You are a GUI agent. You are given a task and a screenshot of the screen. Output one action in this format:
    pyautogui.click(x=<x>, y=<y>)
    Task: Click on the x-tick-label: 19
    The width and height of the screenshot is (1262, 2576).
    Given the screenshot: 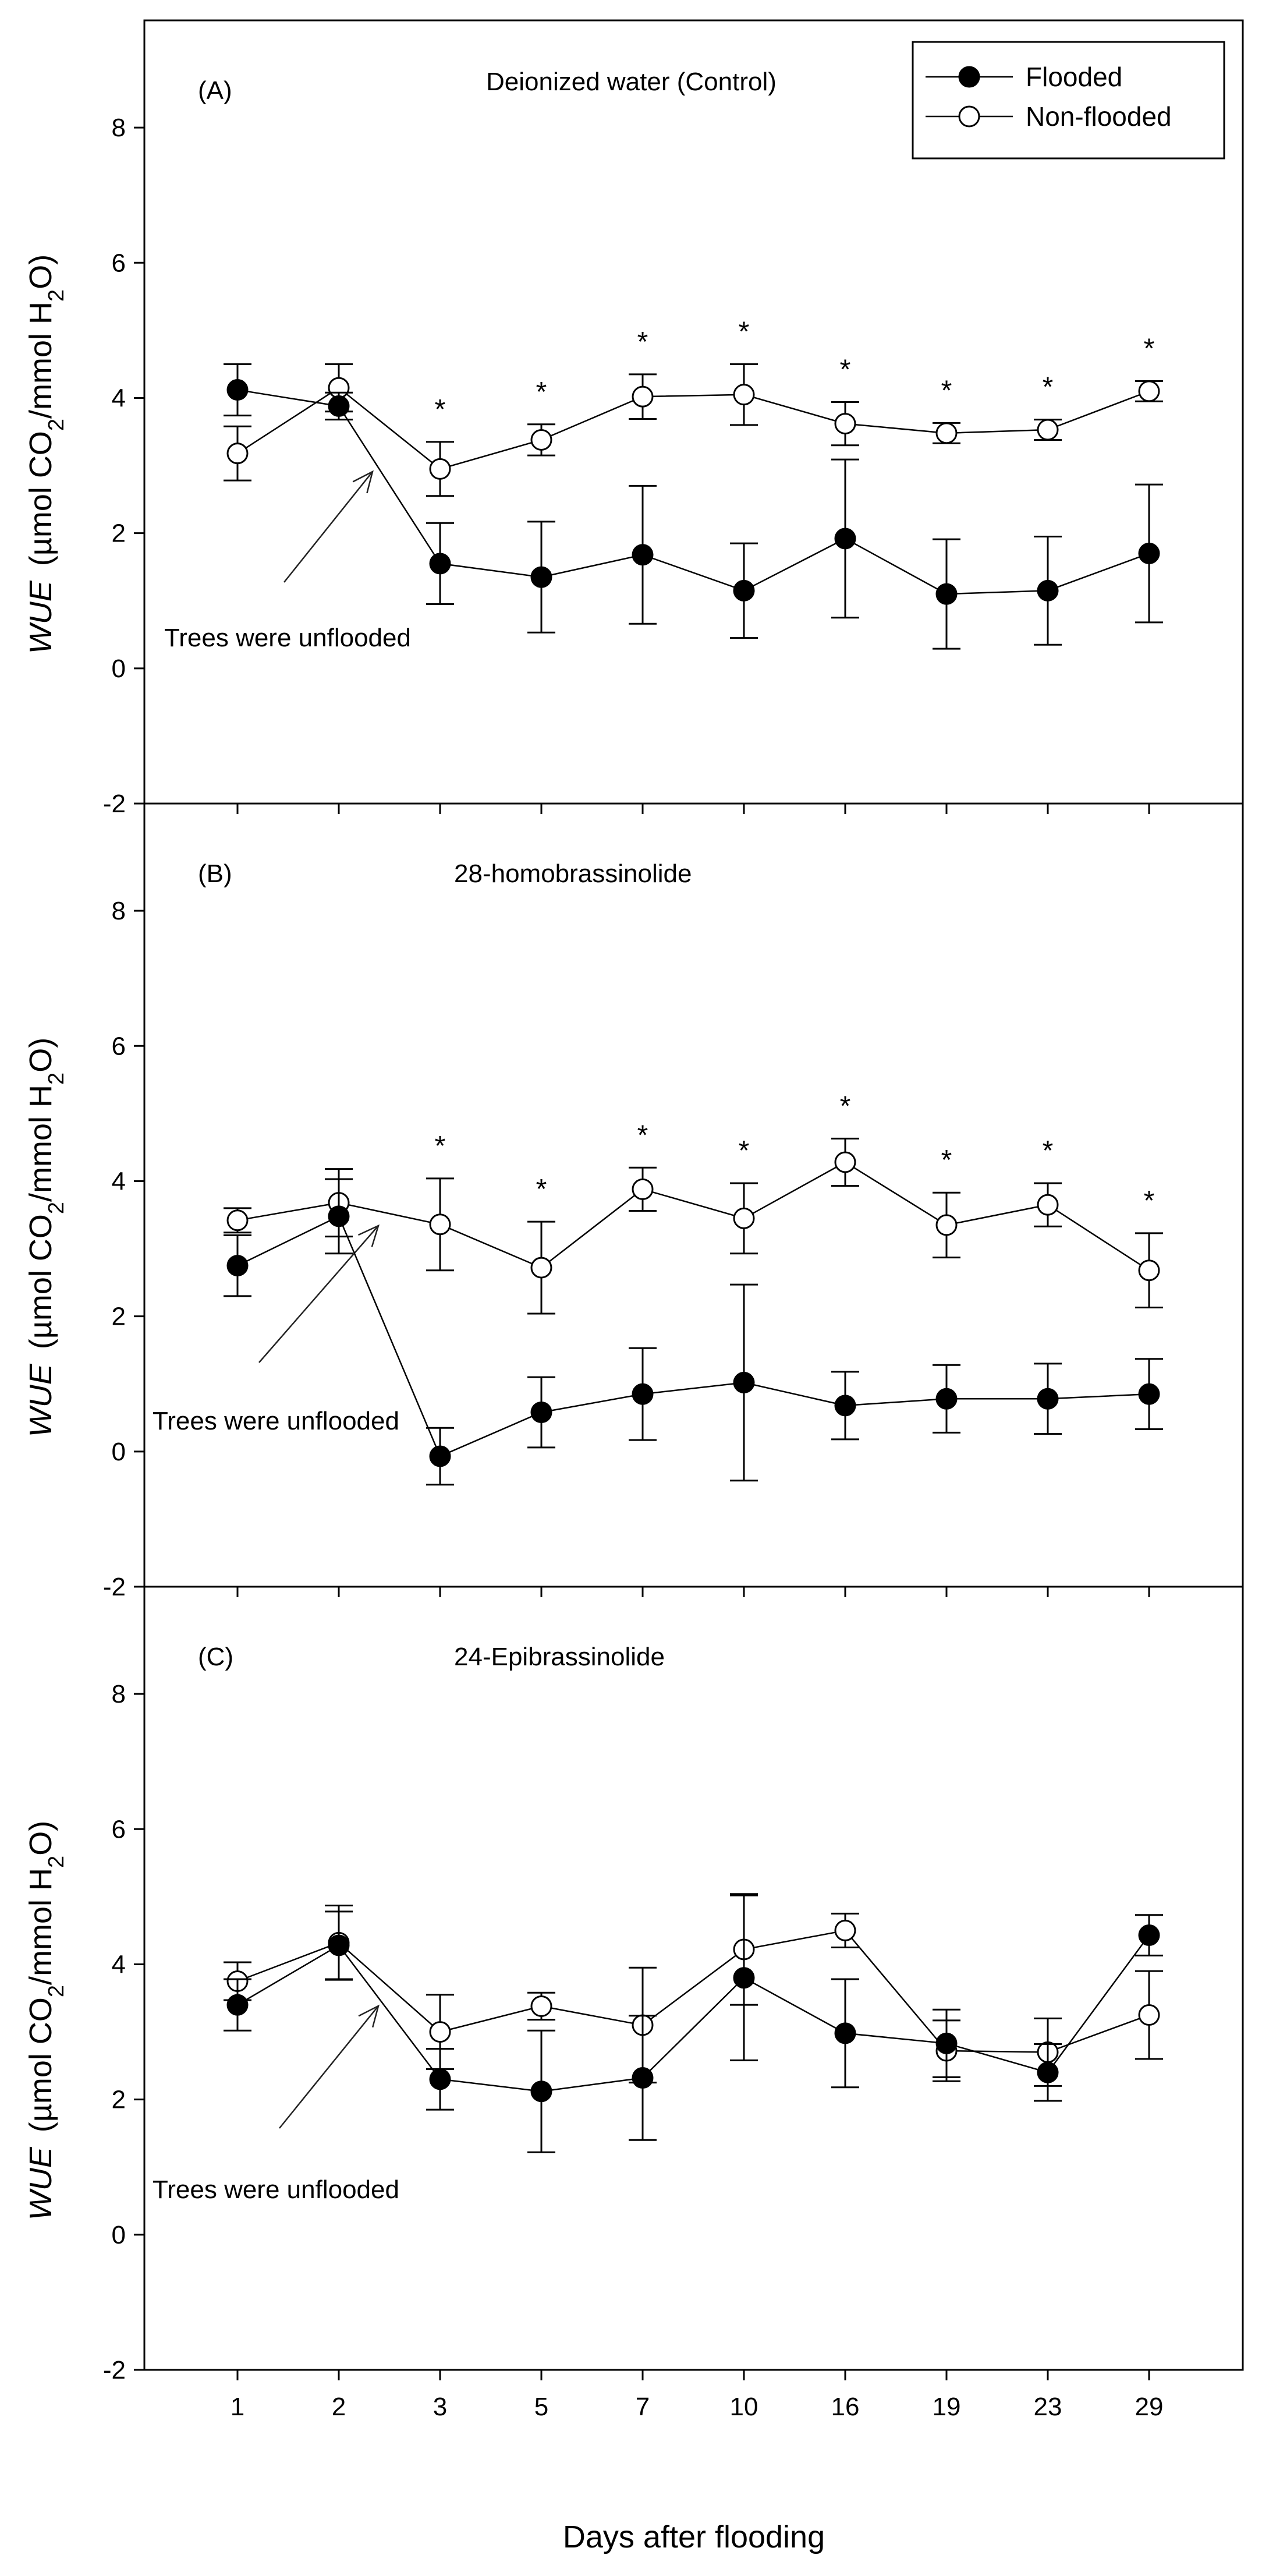 What is the action you would take?
    pyautogui.click(x=947, y=2407)
    